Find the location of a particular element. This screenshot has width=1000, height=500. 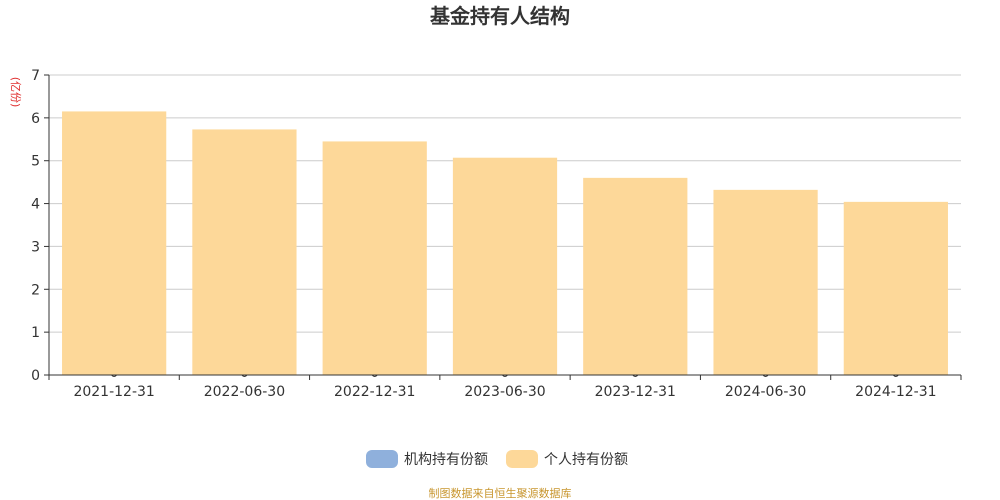

x-tick-label: 2023-06-30 is located at coordinates (504, 392).